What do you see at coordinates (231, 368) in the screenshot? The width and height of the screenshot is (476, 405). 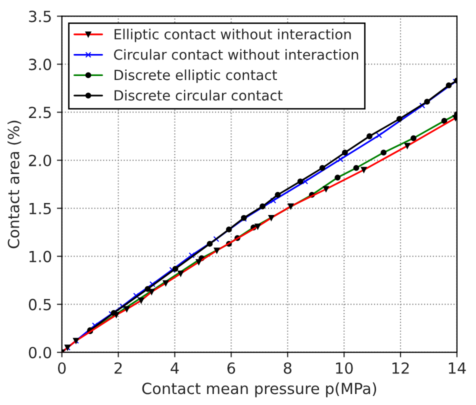 I see `x-tick-label: 6` at bounding box center [231, 368].